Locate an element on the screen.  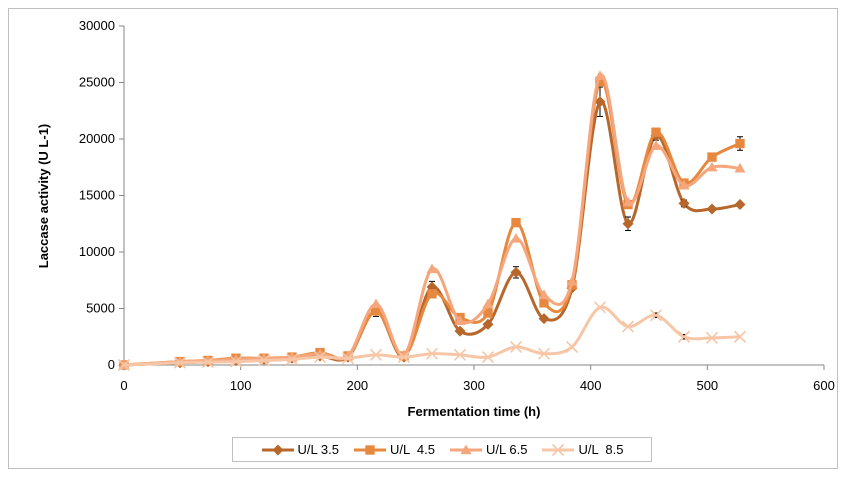
legend-entry: U/L 3.5 is located at coordinates (300, 449).